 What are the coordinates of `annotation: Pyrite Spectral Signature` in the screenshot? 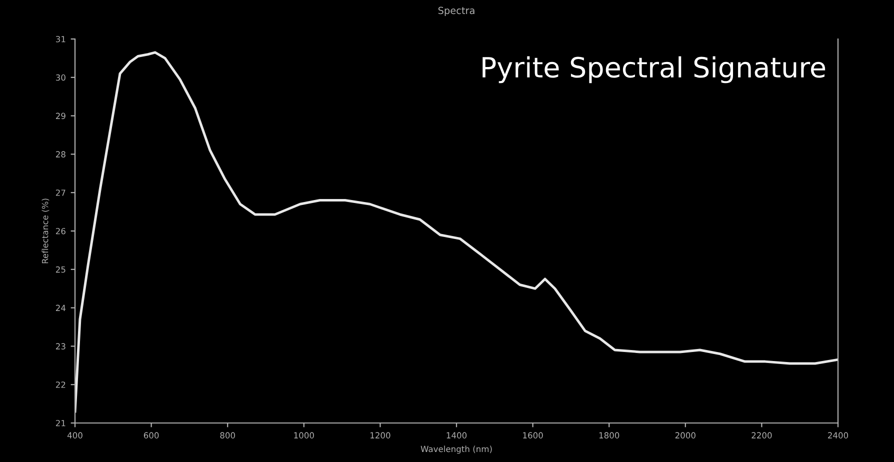 It's located at (654, 70).